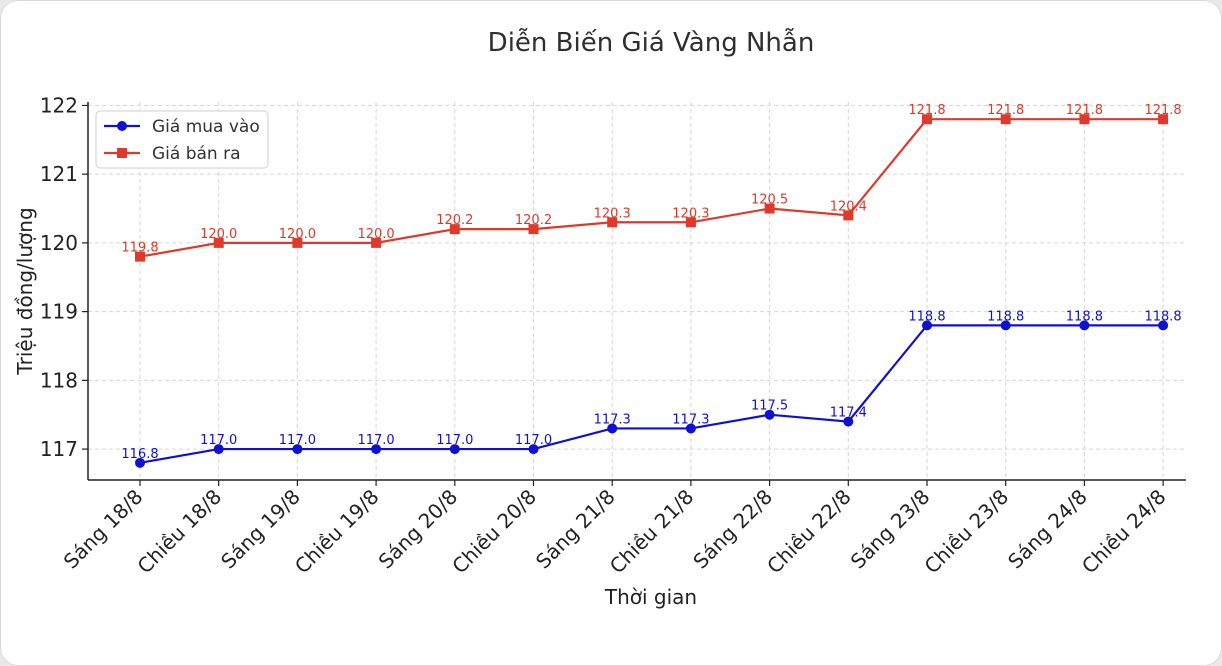 This screenshot has height=666, width=1222. What do you see at coordinates (651, 42) in the screenshot?
I see `chart-title: Diễn Biến Giá Vàng Nhẫn` at bounding box center [651, 42].